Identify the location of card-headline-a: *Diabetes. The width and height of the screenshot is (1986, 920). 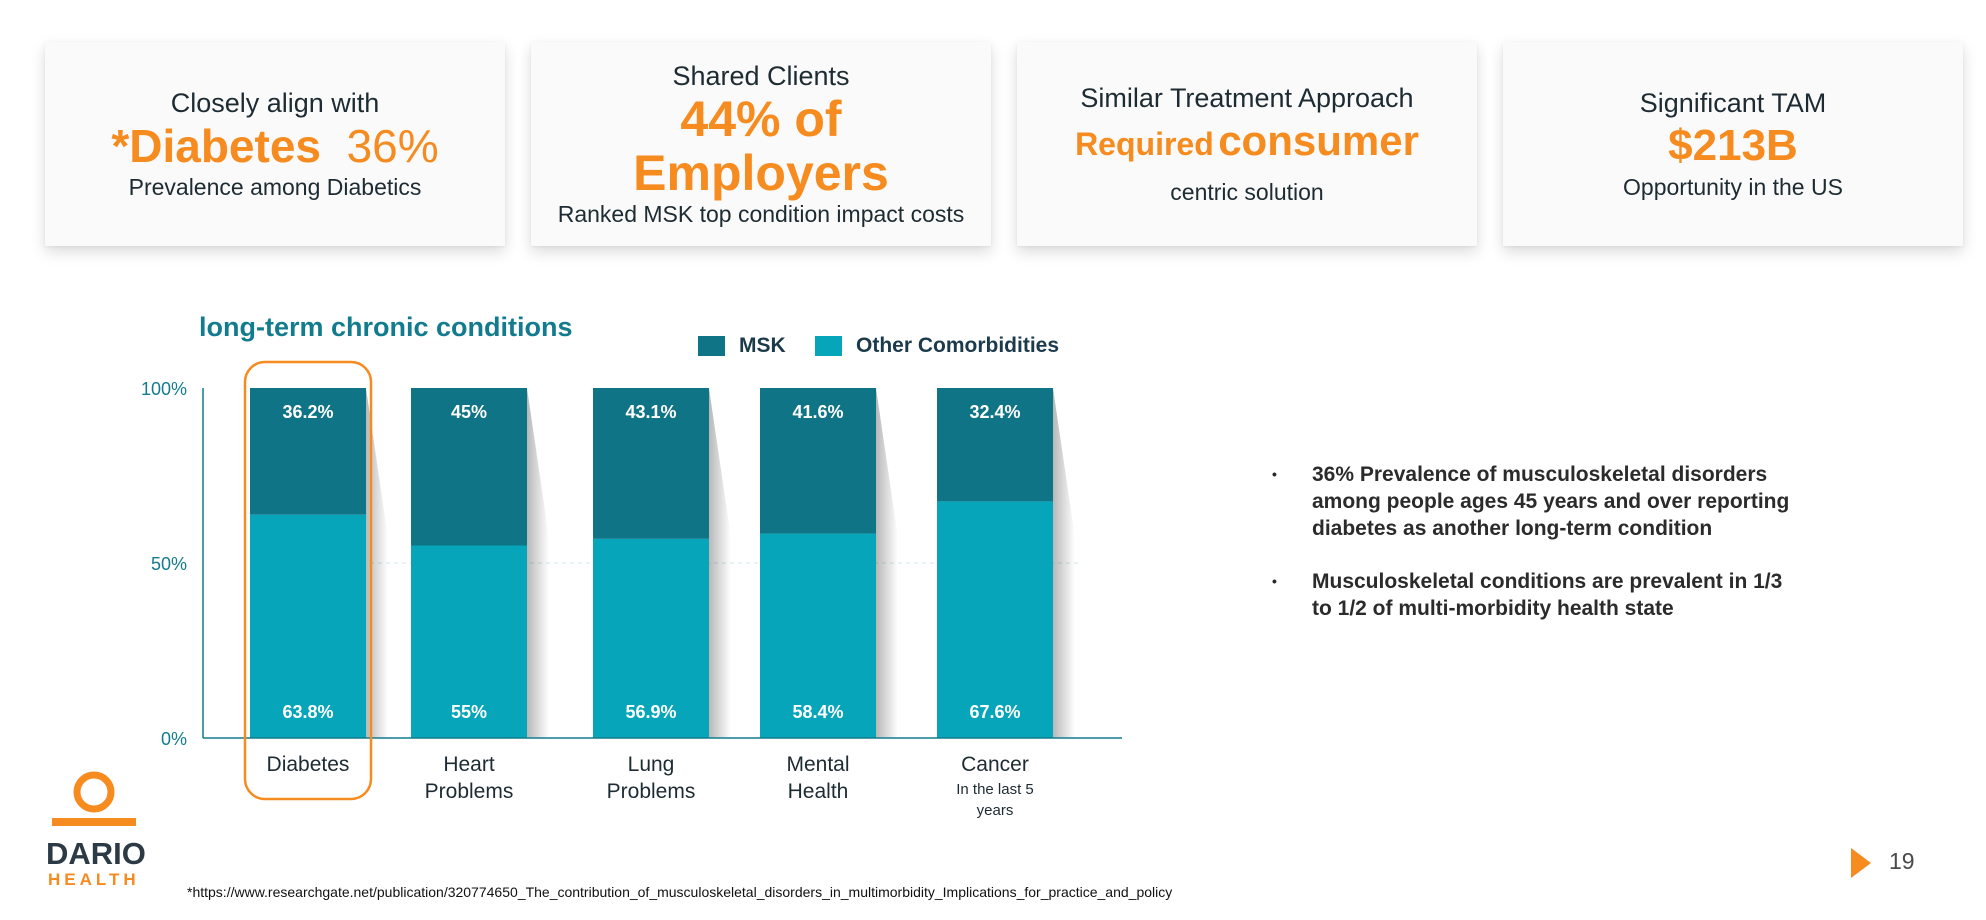
(216, 146).